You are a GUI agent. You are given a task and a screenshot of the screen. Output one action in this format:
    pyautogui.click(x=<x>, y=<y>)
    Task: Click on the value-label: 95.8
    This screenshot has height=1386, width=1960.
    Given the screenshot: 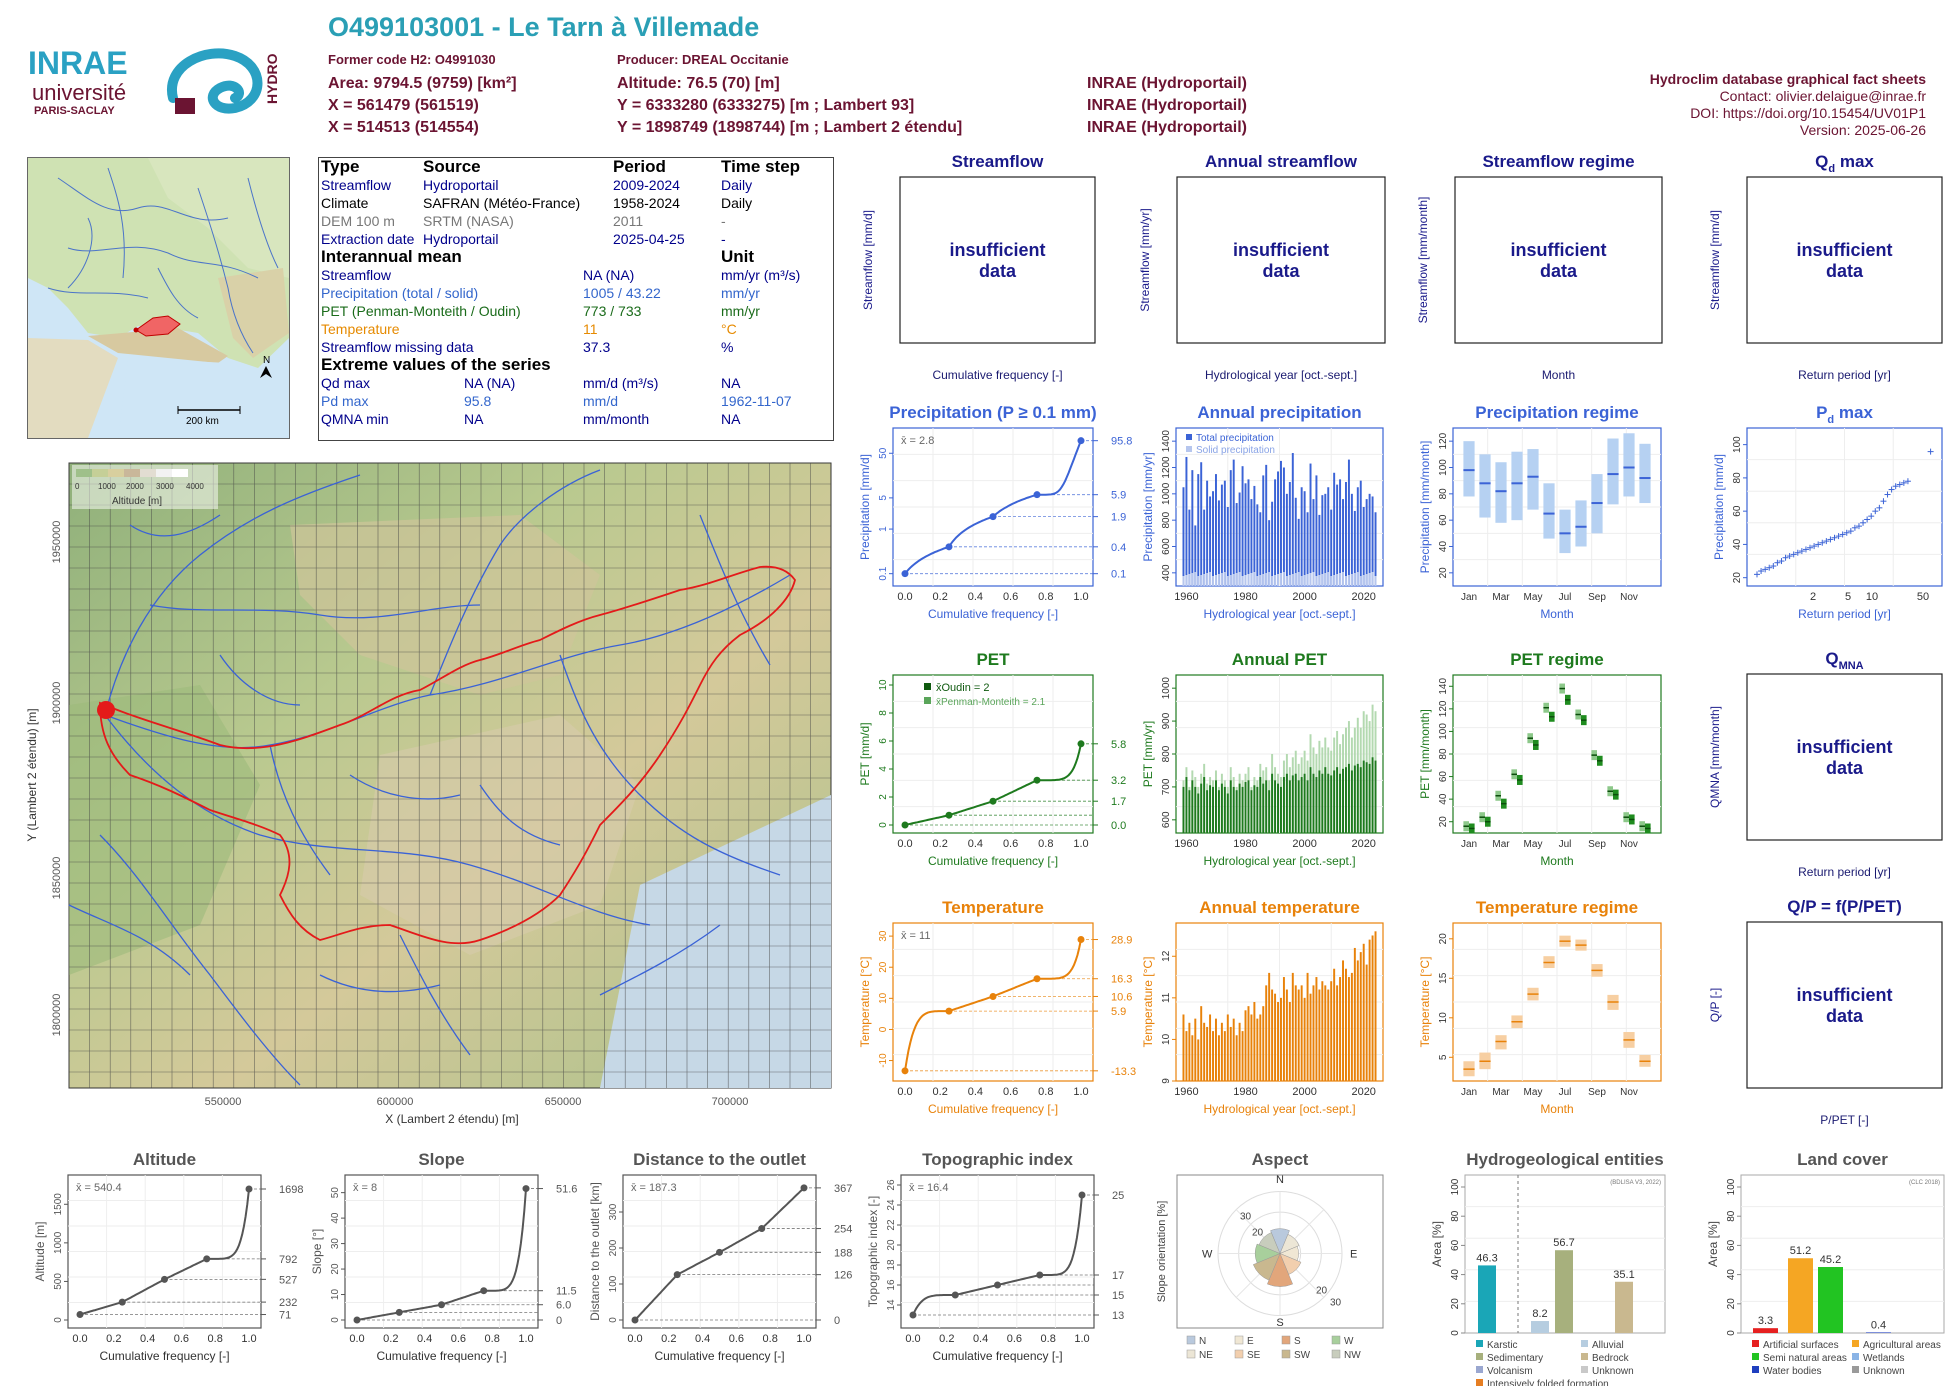 What is the action you would take?
    pyautogui.click(x=1121, y=442)
    